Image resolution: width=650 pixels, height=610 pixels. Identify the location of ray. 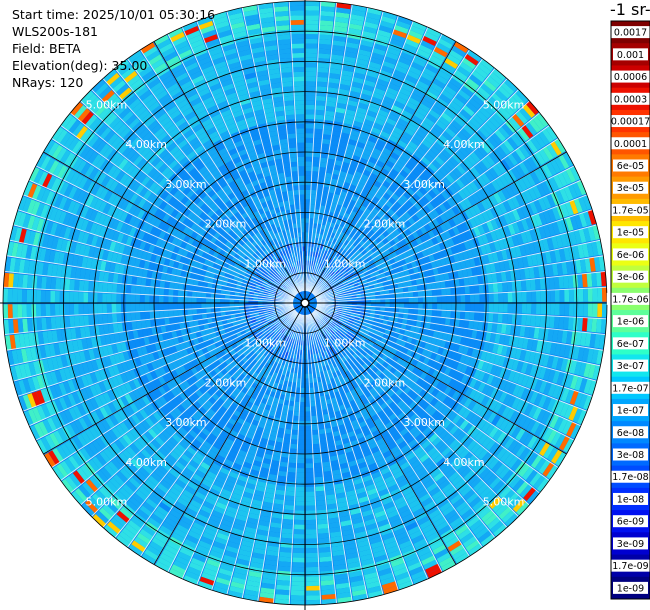
(417, 196).